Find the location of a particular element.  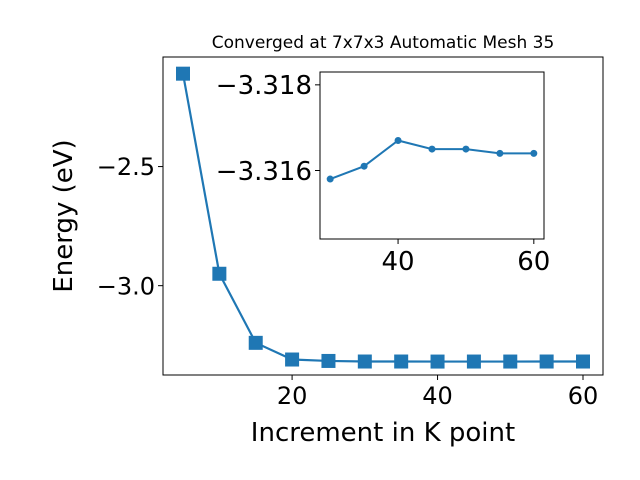

inset-plot-frame is located at coordinates (432, 155).